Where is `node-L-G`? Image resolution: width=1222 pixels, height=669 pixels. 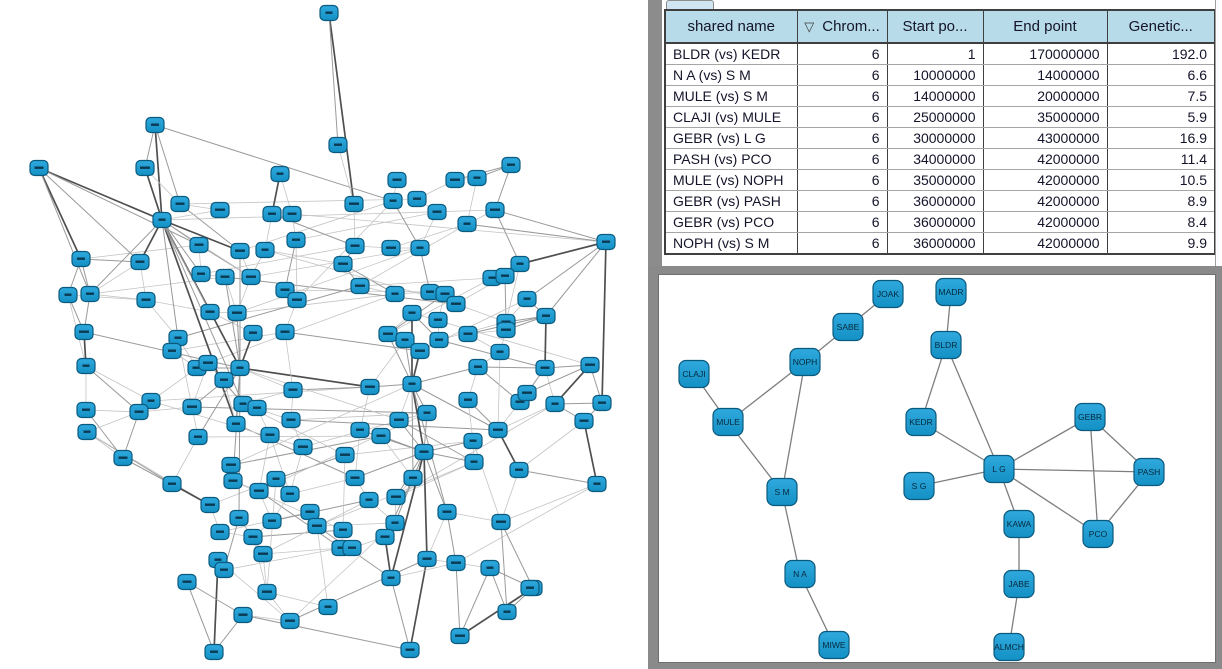 node-L-G is located at coordinates (999, 469).